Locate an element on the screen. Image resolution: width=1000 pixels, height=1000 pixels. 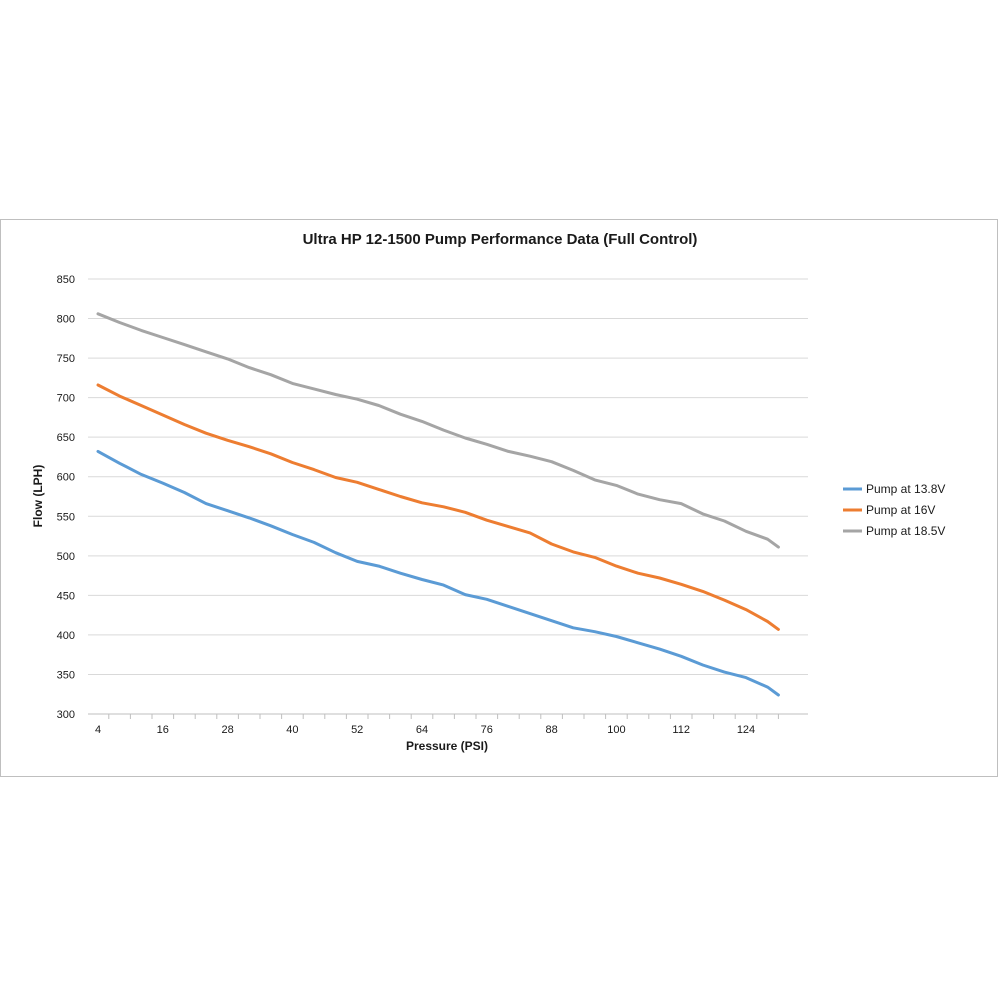
y-tick-label: 400 is located at coordinates (66, 636).